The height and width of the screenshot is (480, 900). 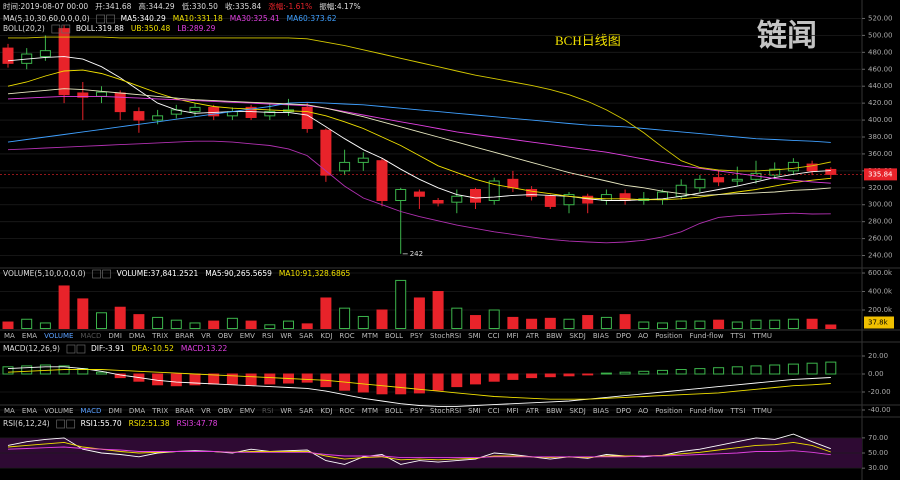 I want to click on y-tick-label: 360.00, so click(x=880, y=154).